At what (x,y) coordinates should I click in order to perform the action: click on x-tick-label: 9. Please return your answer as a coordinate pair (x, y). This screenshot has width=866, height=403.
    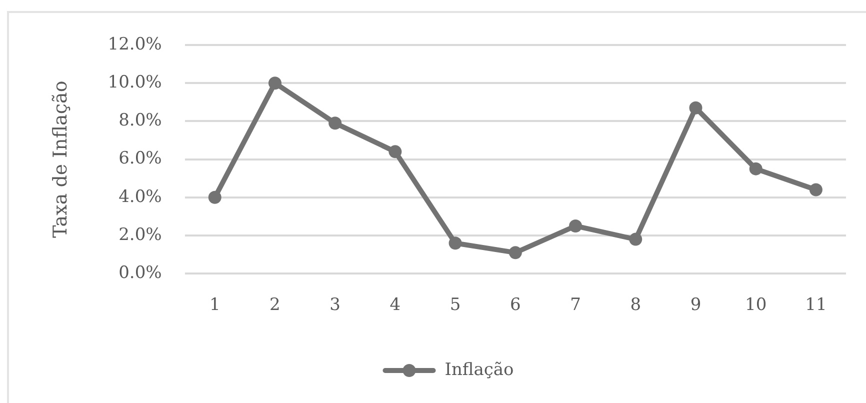
    Looking at the image, I should click on (696, 305).